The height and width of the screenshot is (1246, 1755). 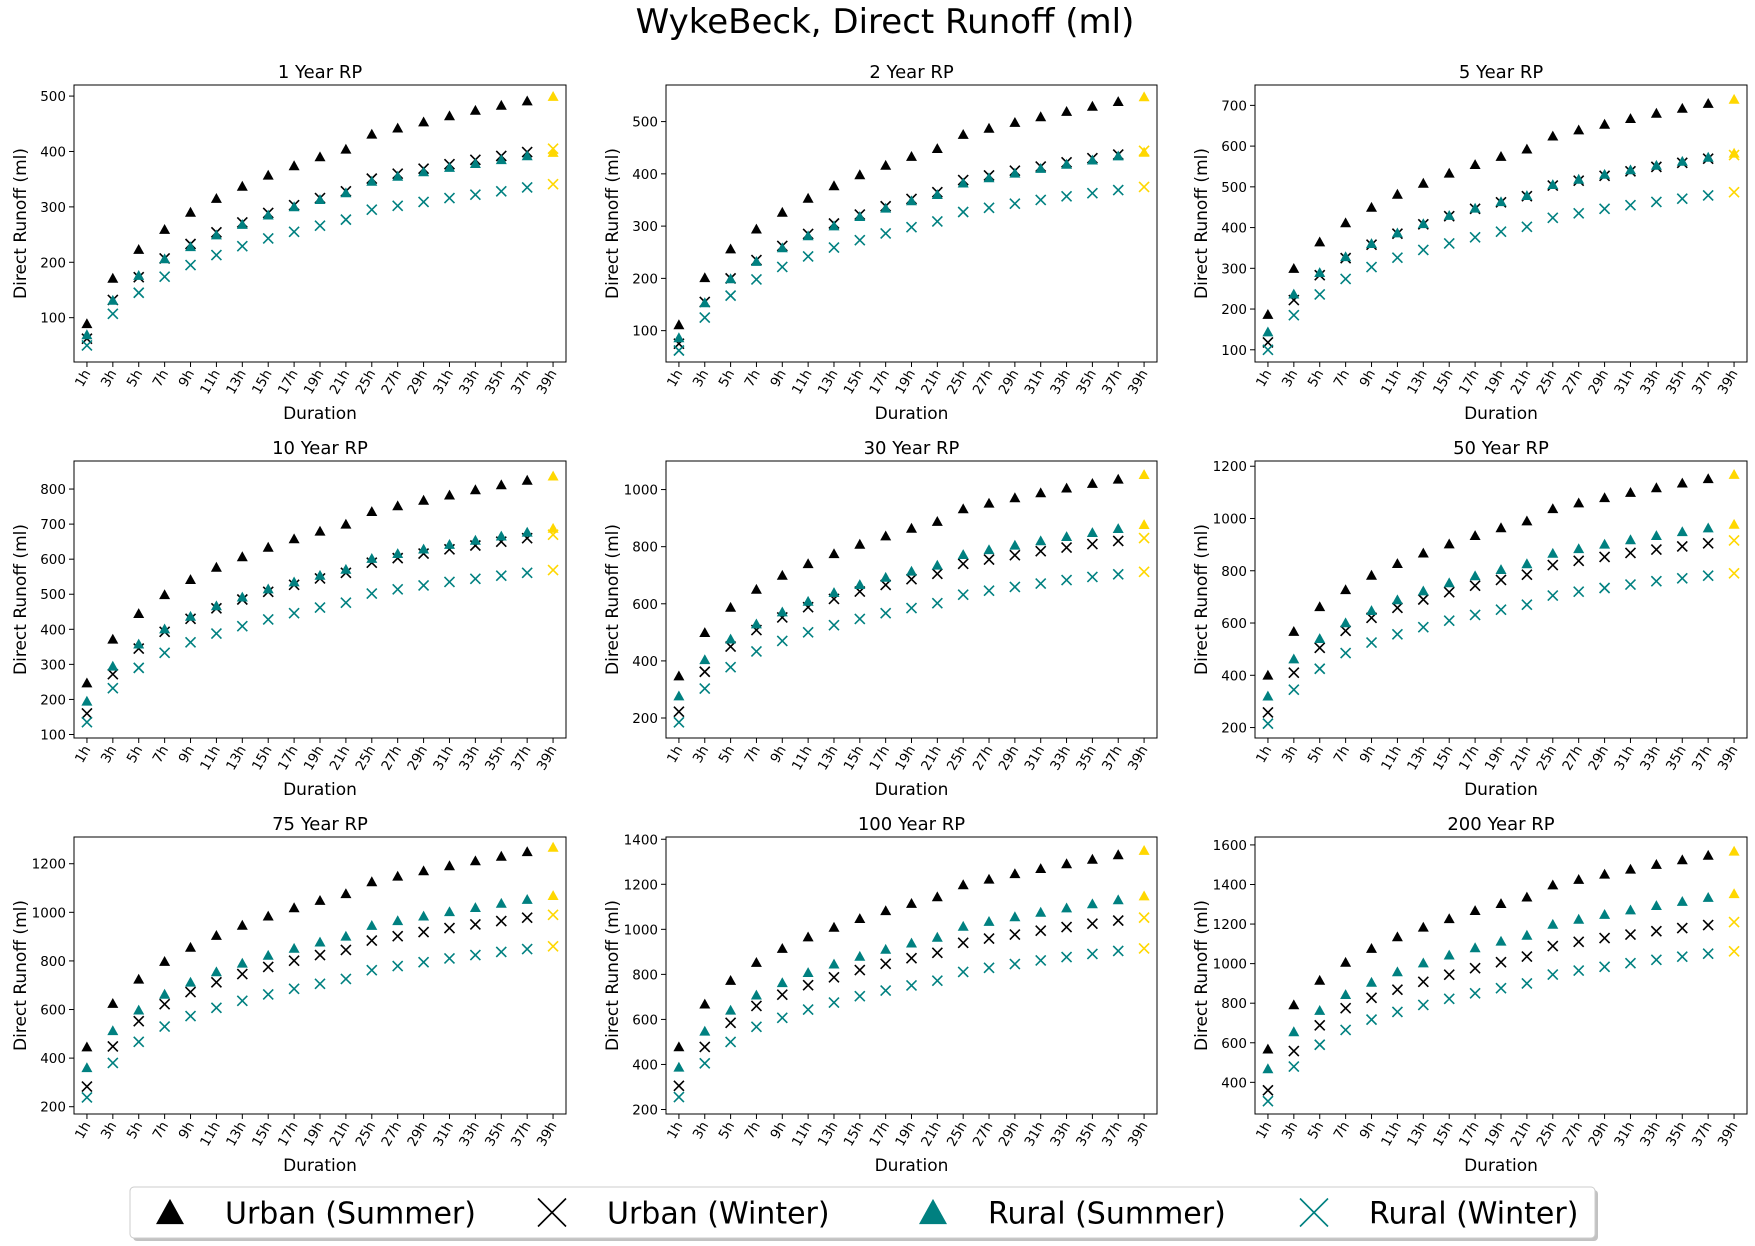 What do you see at coordinates (210, 758) in the screenshot?
I see `x-tick-label: 11h` at bounding box center [210, 758].